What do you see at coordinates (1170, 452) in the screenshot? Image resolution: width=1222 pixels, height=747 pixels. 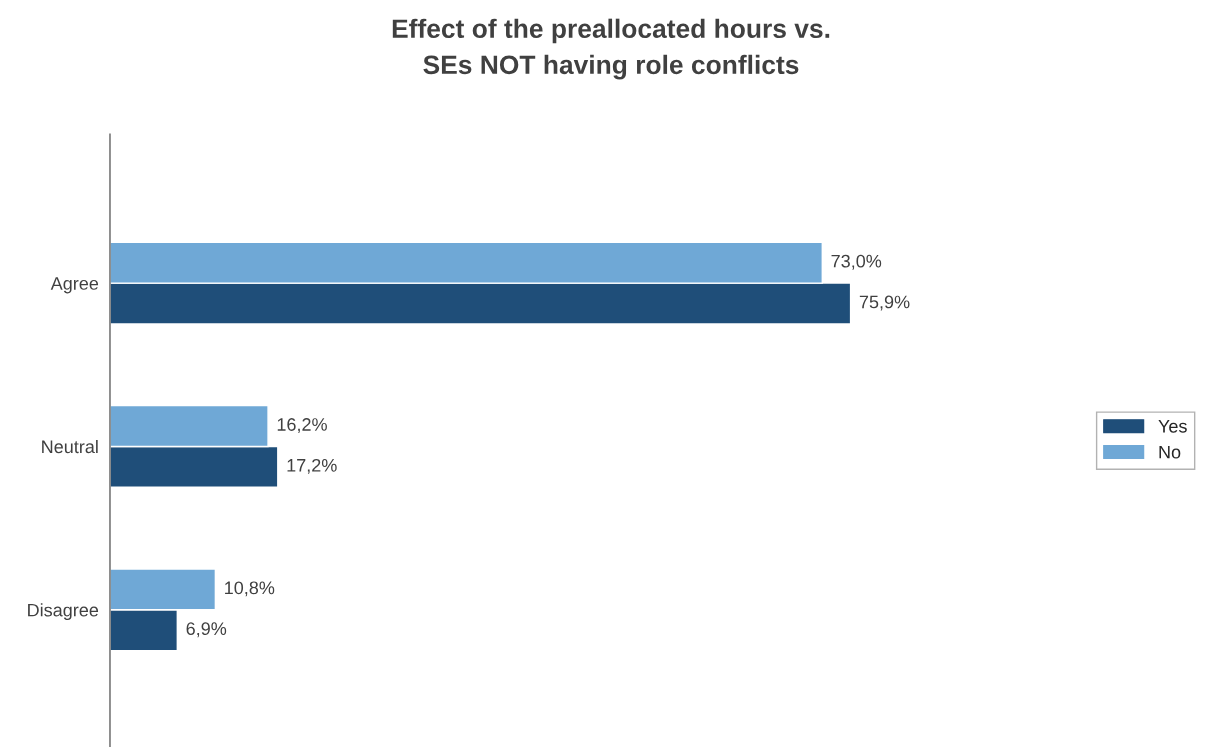 I see `legend-label: No` at bounding box center [1170, 452].